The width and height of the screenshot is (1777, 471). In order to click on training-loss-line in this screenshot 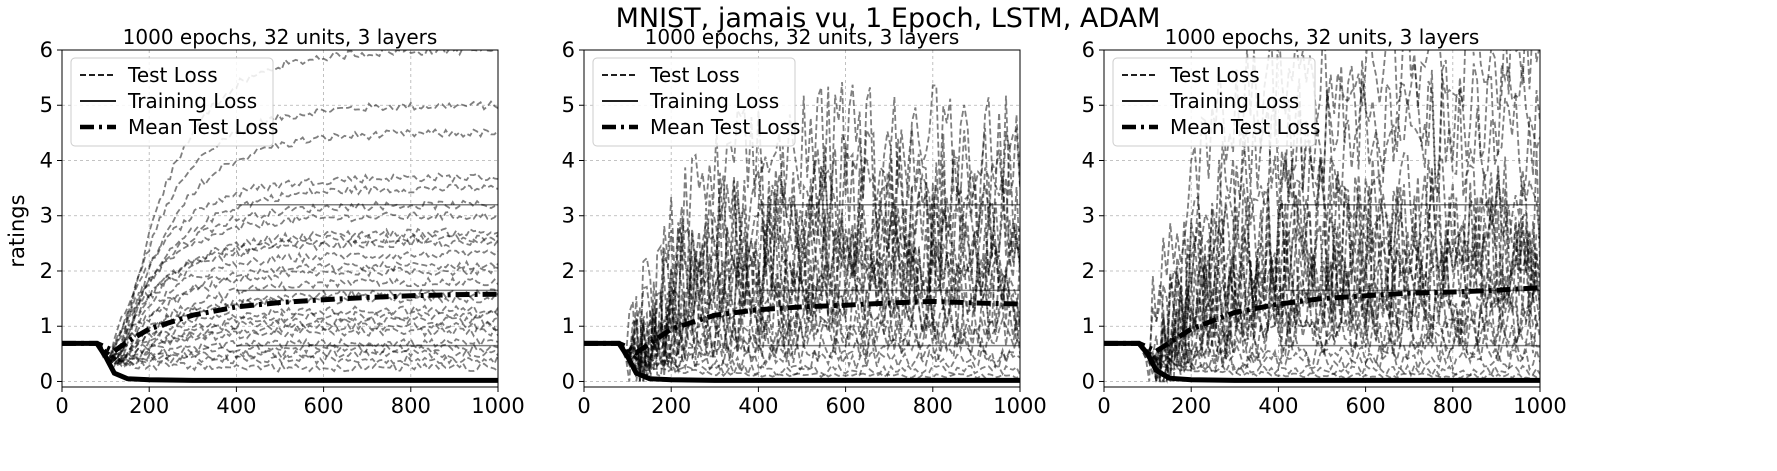, I will do `click(1322, 361)`.